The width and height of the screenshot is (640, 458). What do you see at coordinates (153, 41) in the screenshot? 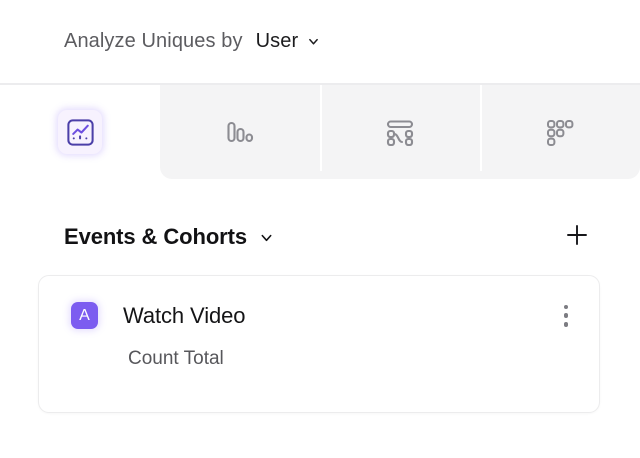
I see `analyze-label: Analyze Uniques by` at bounding box center [153, 41].